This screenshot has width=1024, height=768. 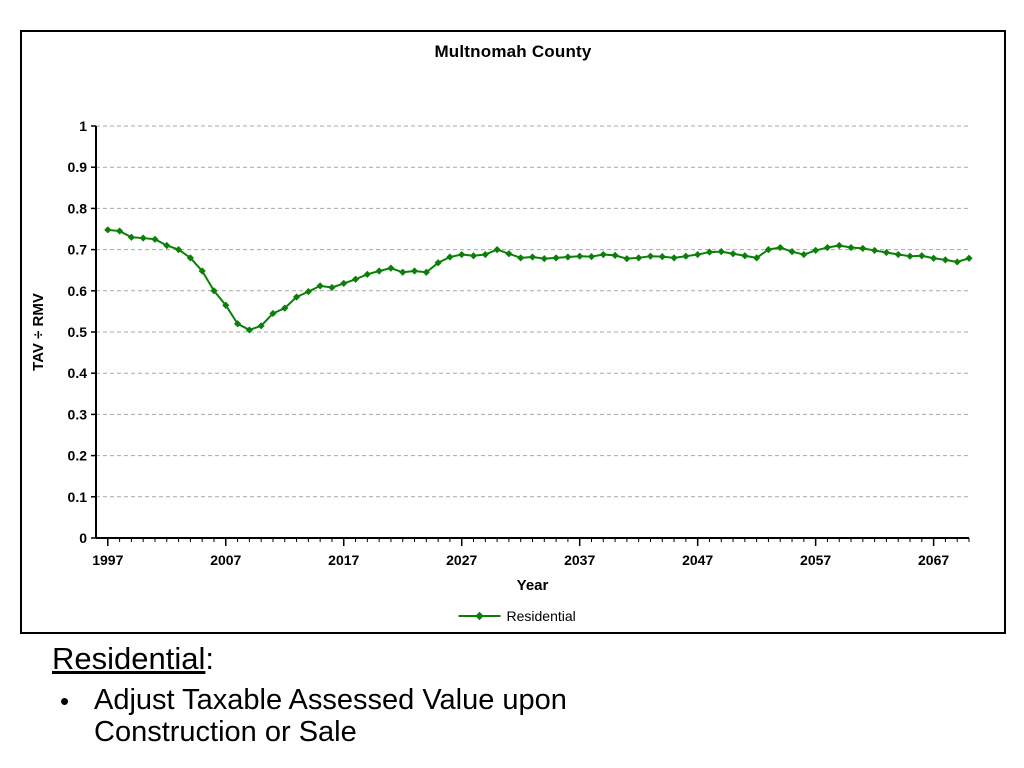 What do you see at coordinates (343, 560) in the screenshot?
I see `x-tick-label: 2017` at bounding box center [343, 560].